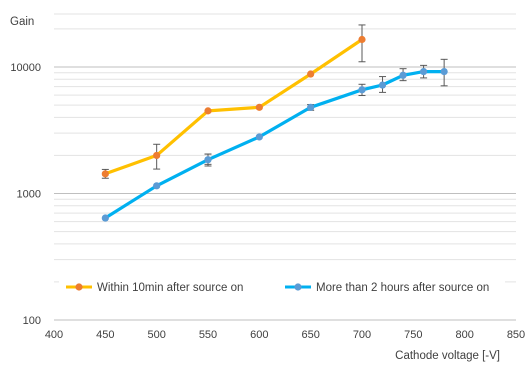 The width and height of the screenshot is (527, 367). Describe the element at coordinates (32, 321) in the screenshot. I see `y-tick-label: 100` at that location.